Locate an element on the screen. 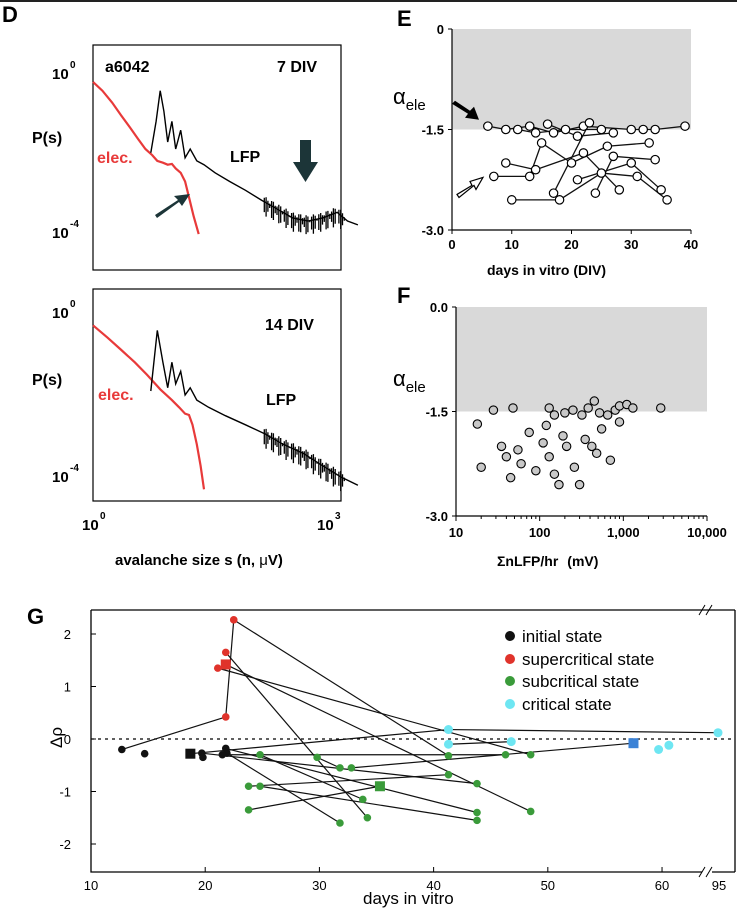 The width and height of the screenshot is (737, 922). x-tick-label: 40 is located at coordinates (691, 244).